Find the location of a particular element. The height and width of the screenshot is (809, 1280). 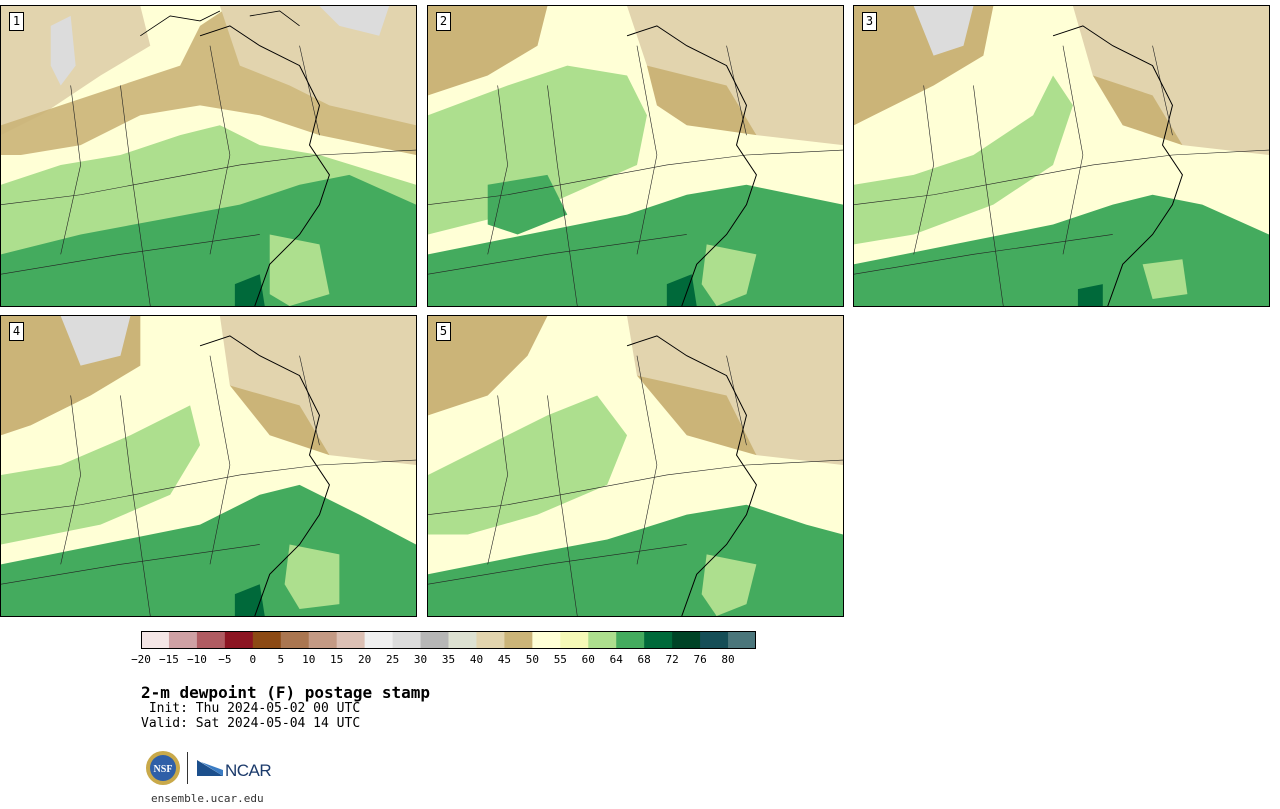

plot-title: 2-m dewpoint (F) postage stamp is located at coordinates (285, 692).